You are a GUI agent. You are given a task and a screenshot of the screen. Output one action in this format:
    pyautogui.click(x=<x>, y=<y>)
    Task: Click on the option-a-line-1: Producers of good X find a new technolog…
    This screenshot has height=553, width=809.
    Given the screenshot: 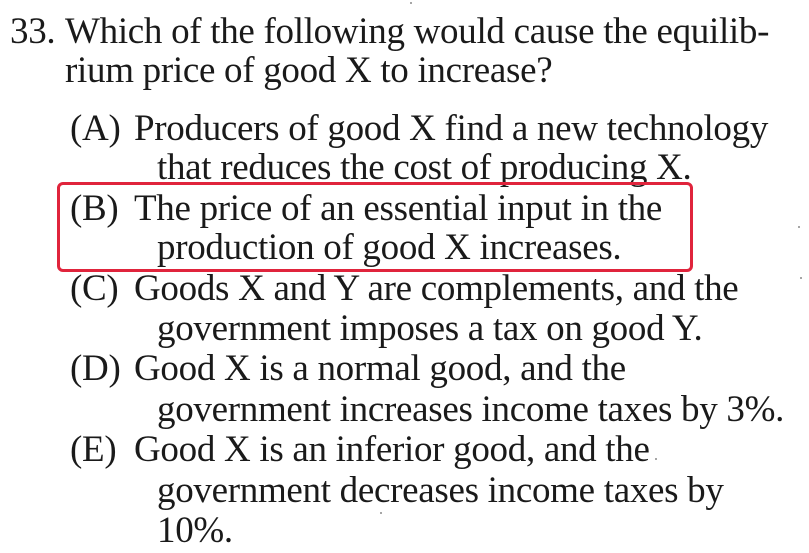 What is the action you would take?
    pyautogui.click(x=451, y=128)
    